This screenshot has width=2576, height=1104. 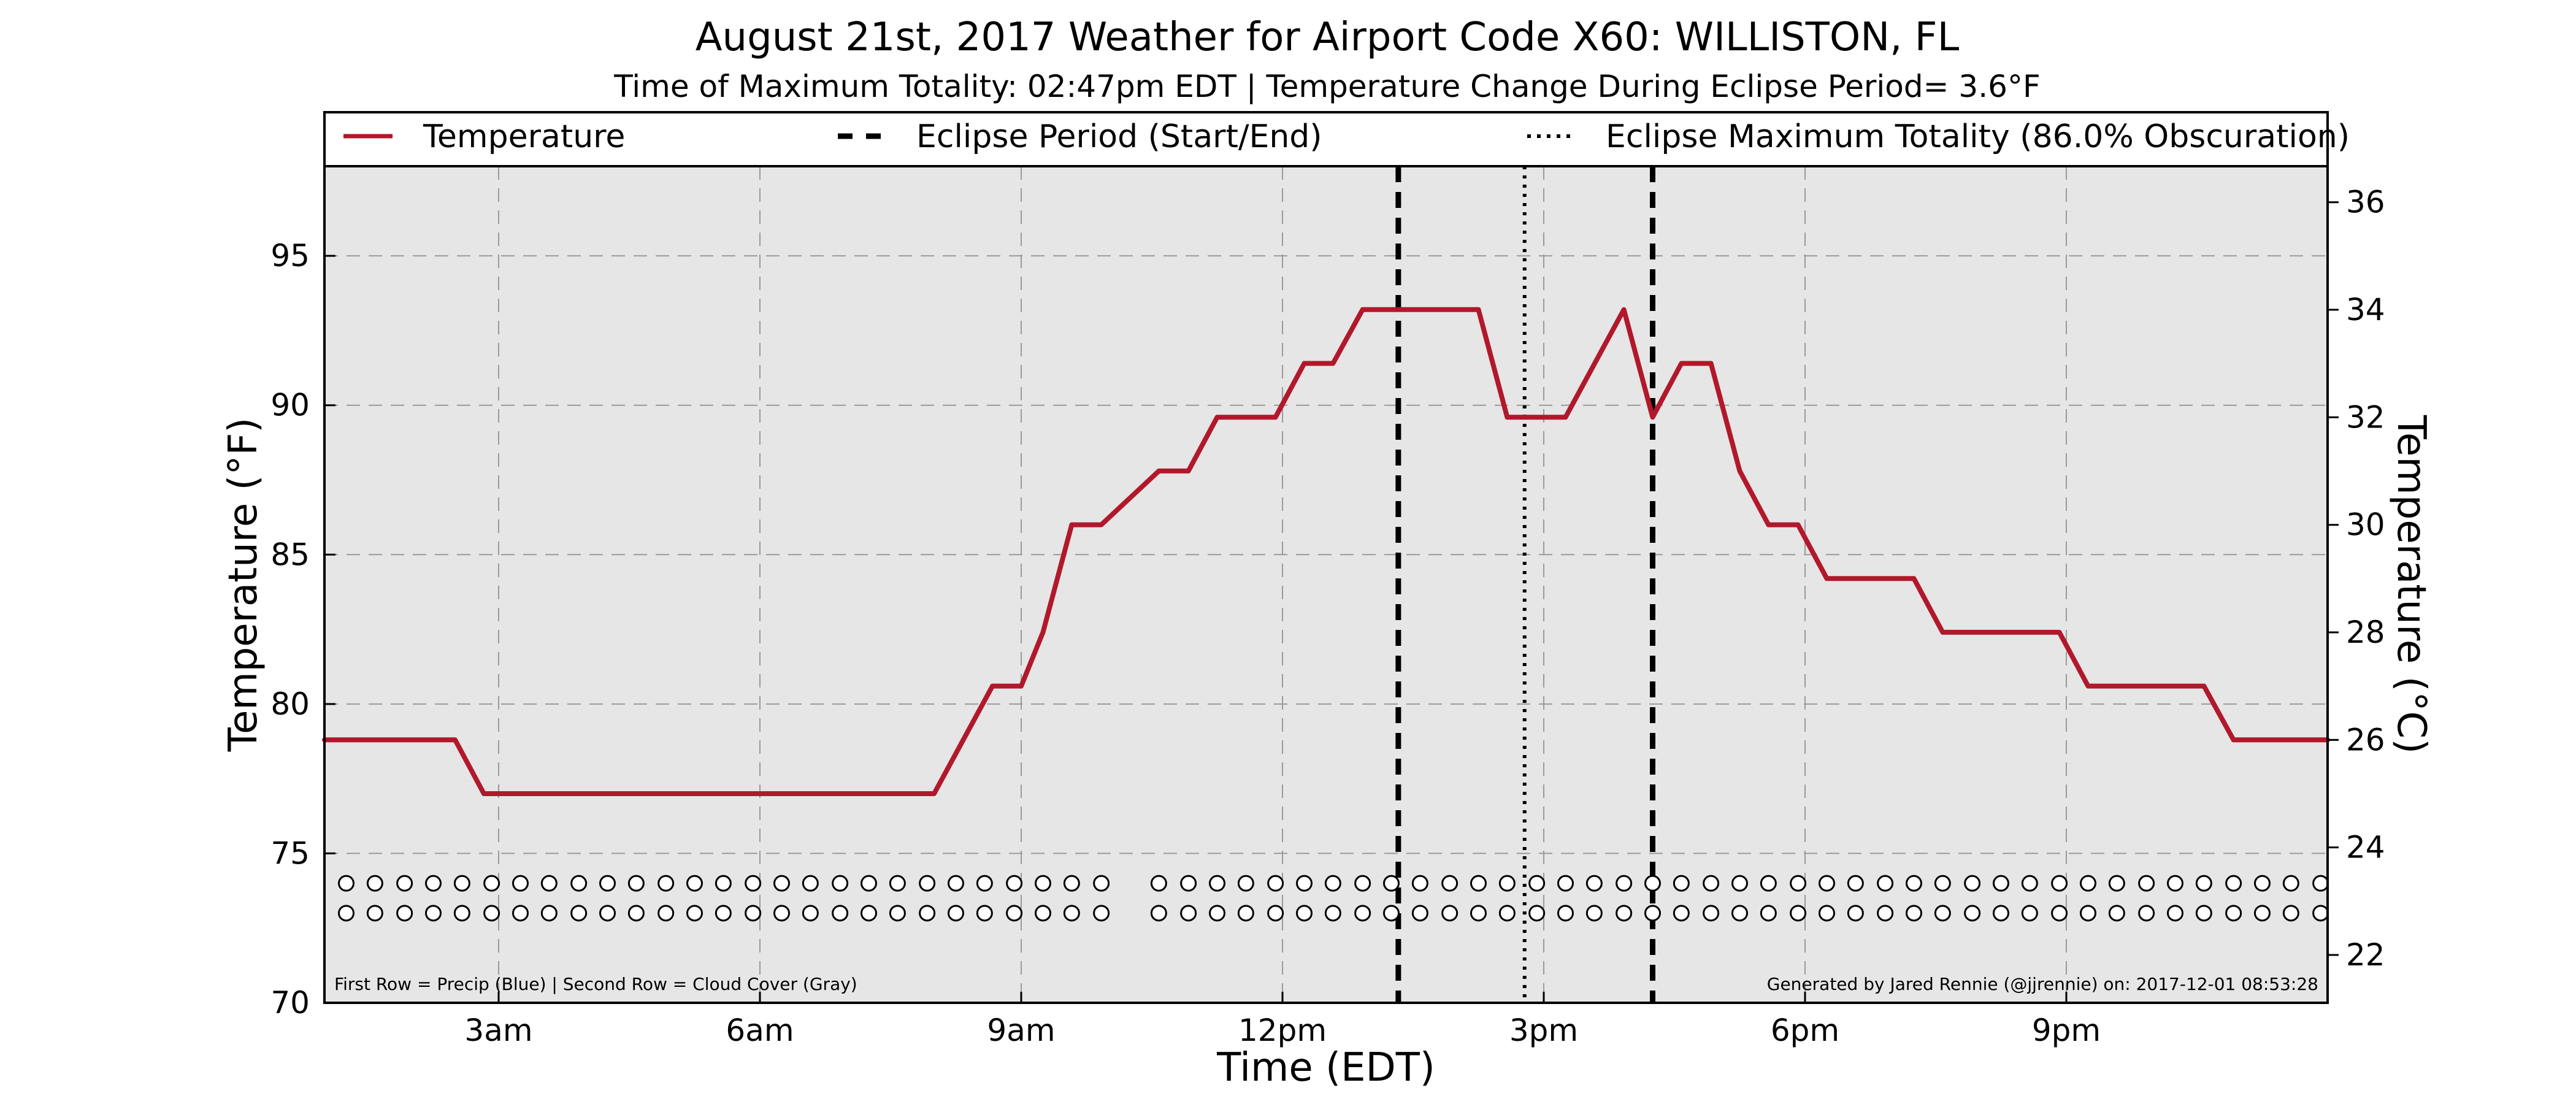 What do you see at coordinates (2365, 632) in the screenshot?
I see `y-tick-label-right: 28` at bounding box center [2365, 632].